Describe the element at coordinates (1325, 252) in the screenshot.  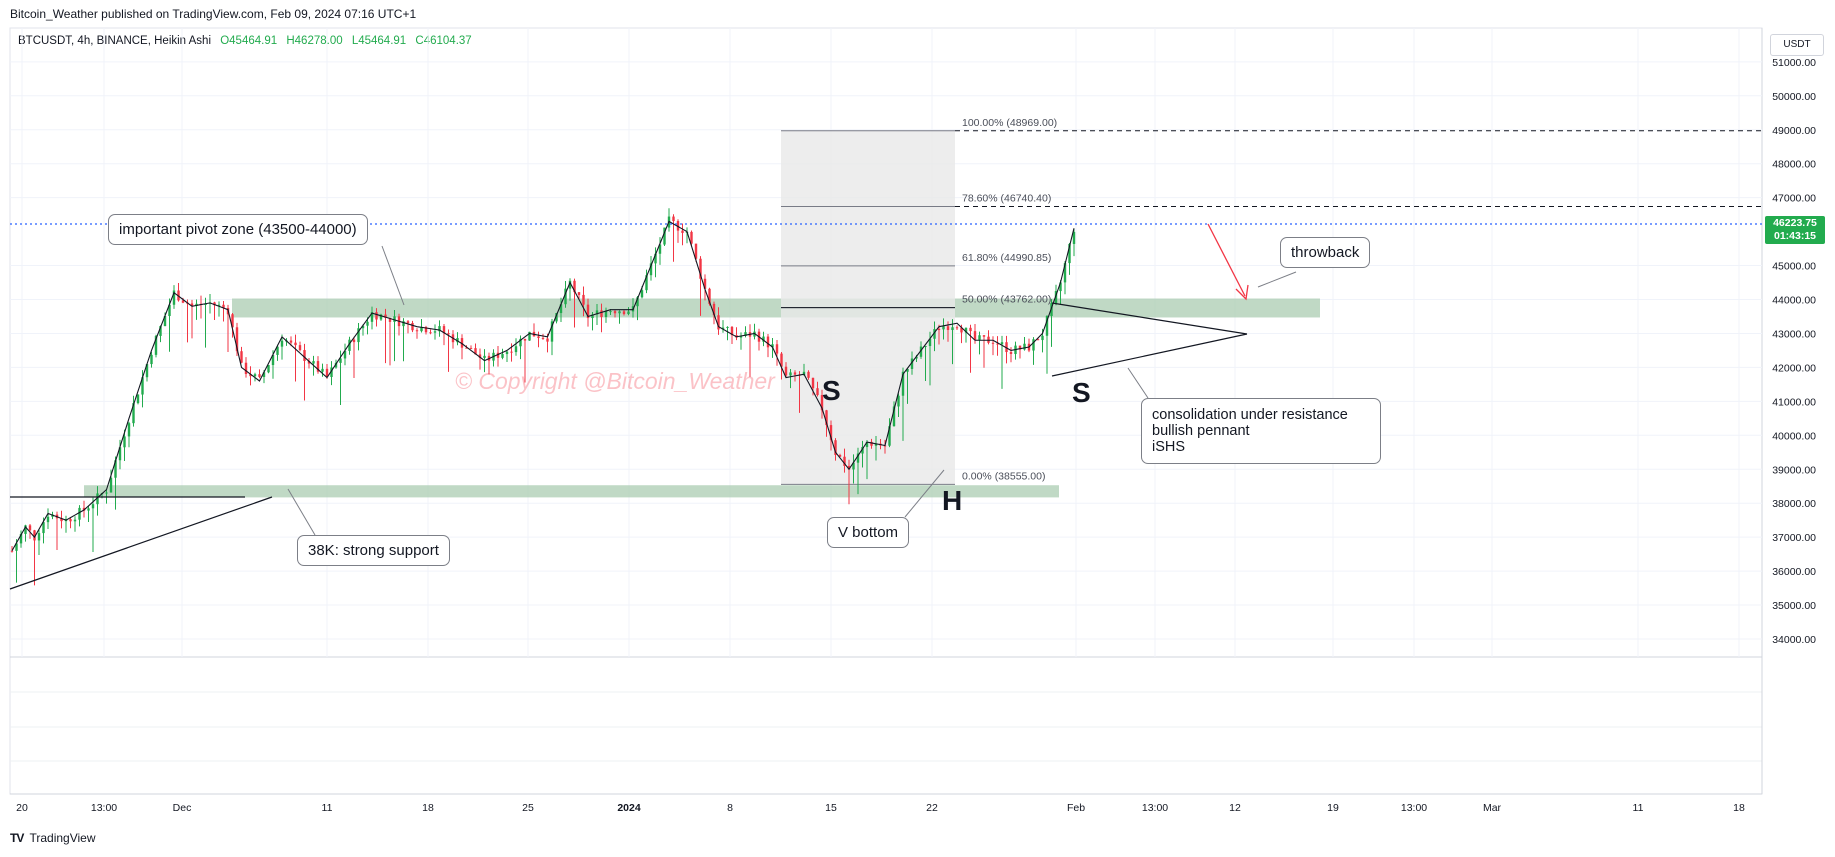
I see `throwback-callout: throwback` at that location.